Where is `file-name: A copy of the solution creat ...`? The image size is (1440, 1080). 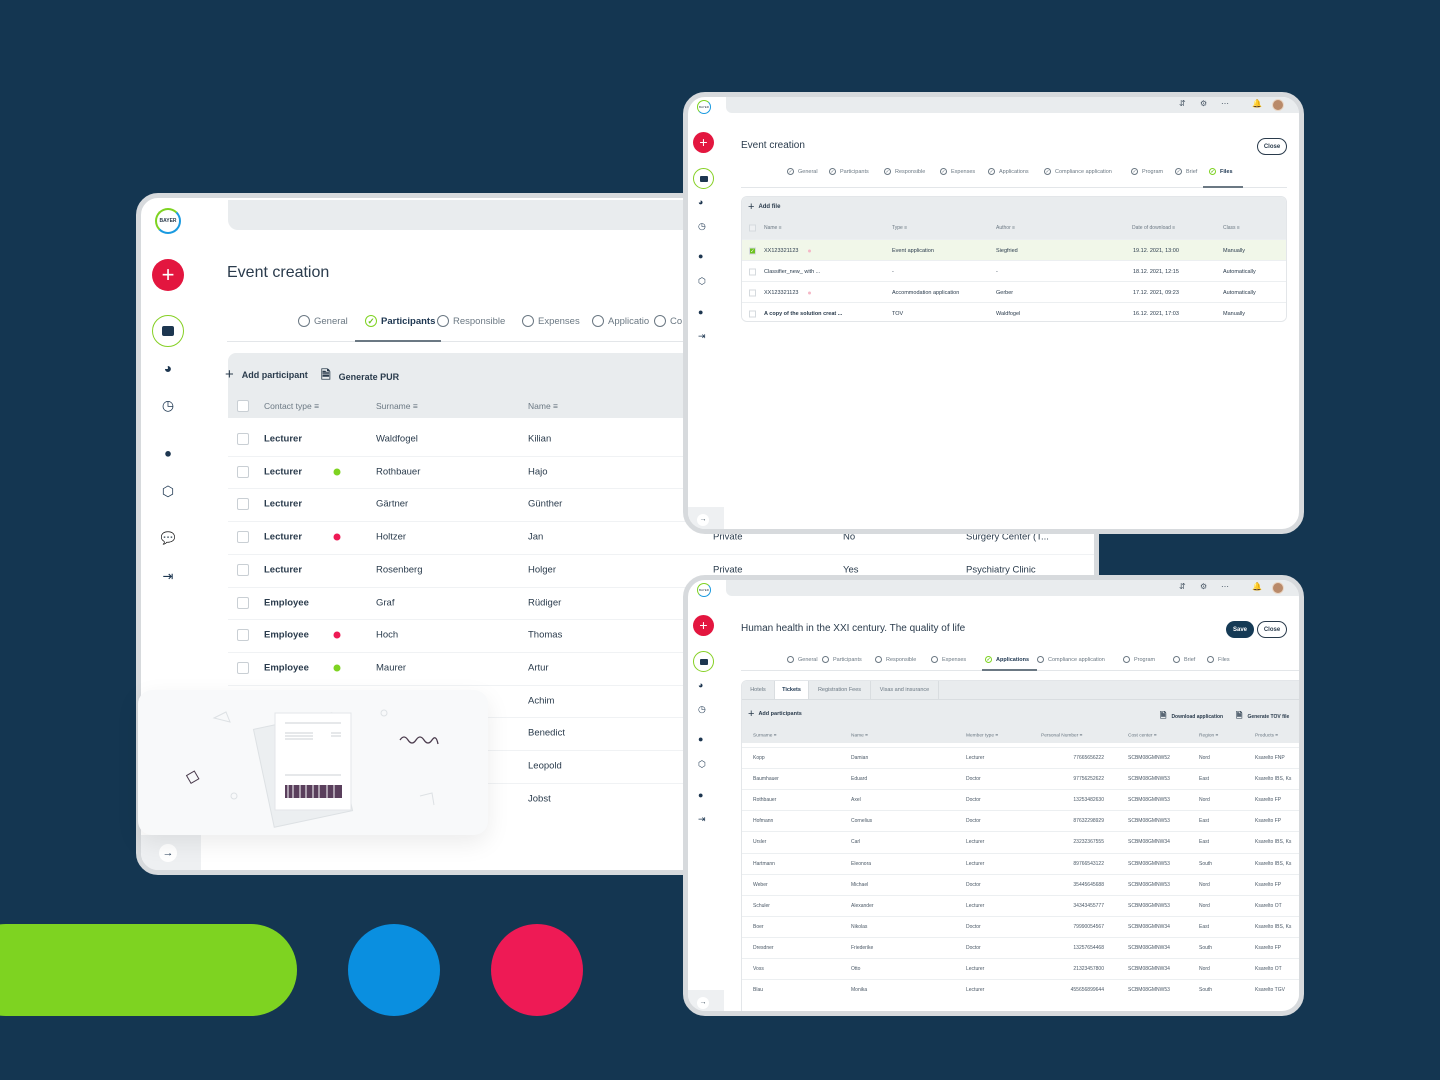
file-name: A copy of the solution creat ... is located at coordinates (803, 313).